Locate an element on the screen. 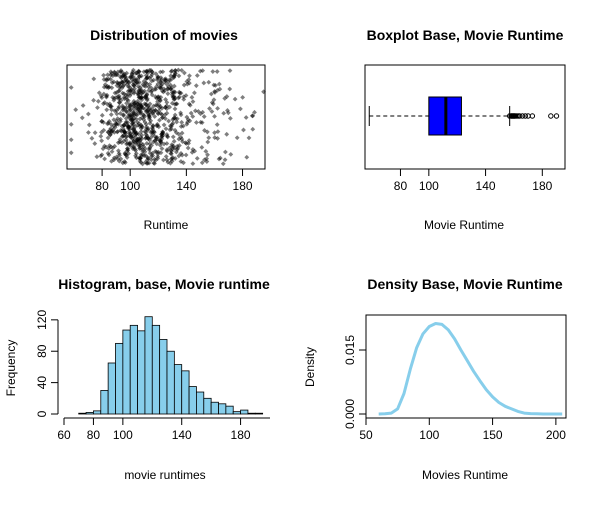 This screenshot has height=505, width=600. density-plot-box is located at coordinates (466, 366).